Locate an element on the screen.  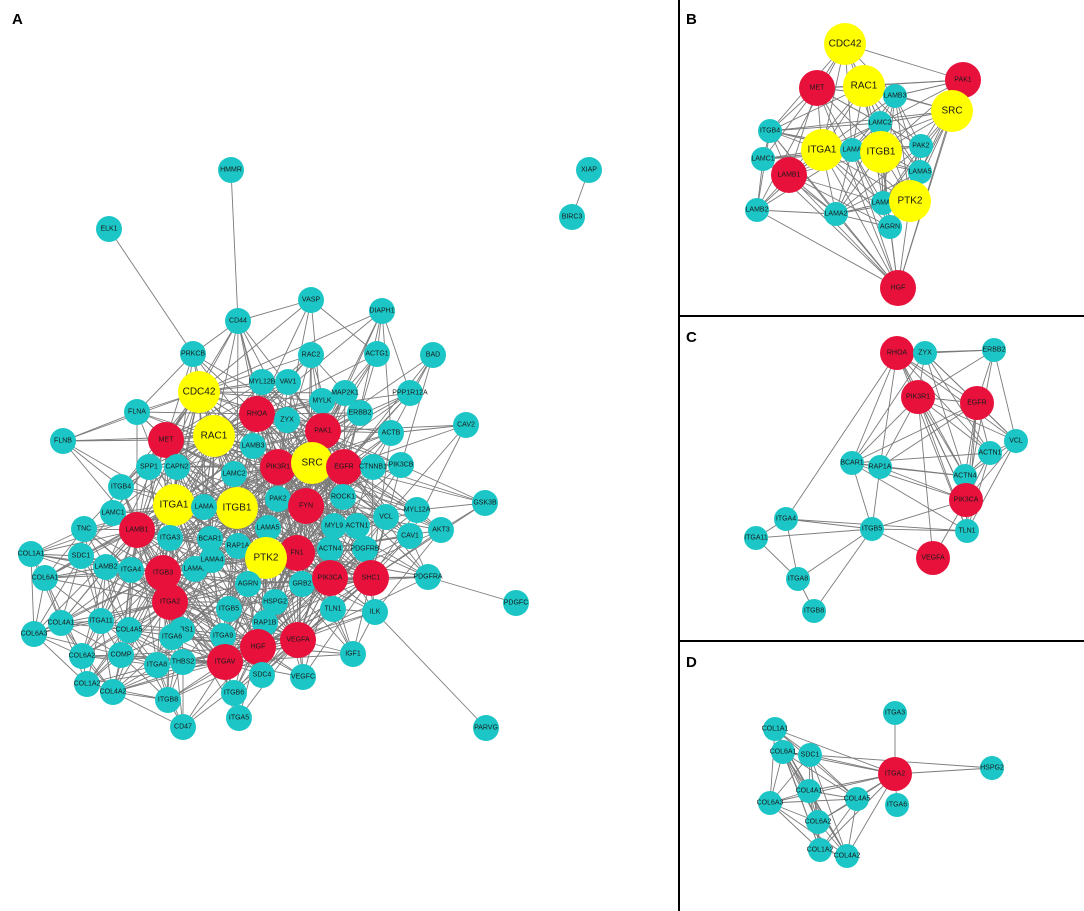
network-node-col4a2: COL4A2 is located at coordinates (847, 856).